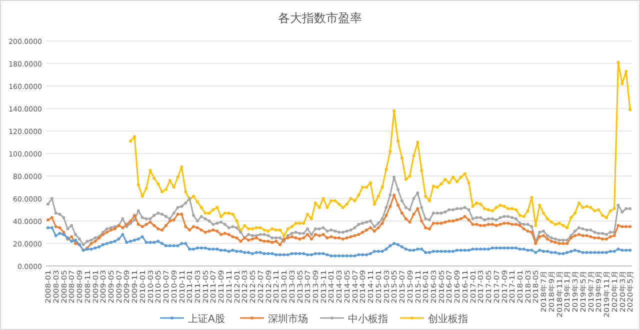 Image resolution: width=640 pixels, height=330 pixels. Describe the element at coordinates (320, 18) in the screenshot. I see `chart-title: 各大指数市盈率` at that location.